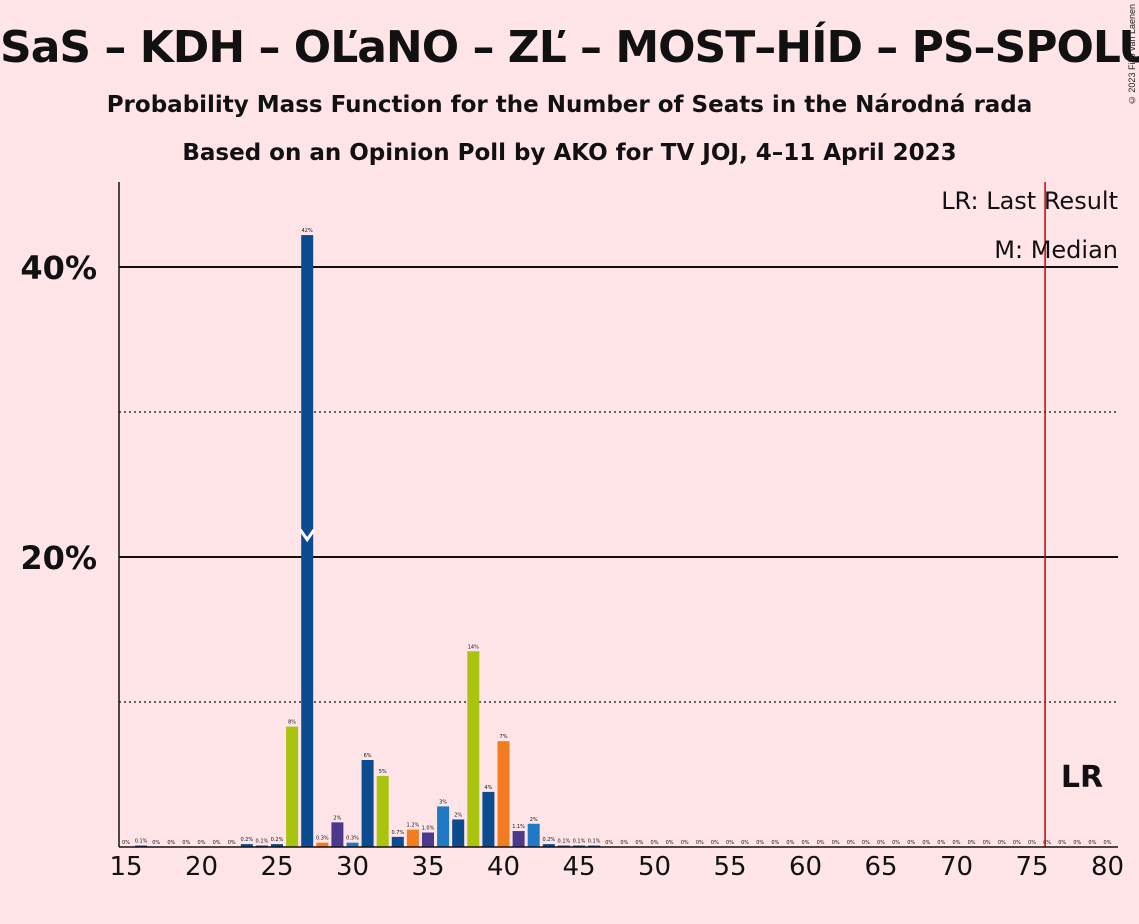  What do you see at coordinates (125, 867) in the screenshot?
I see `x-tick-label: 15` at bounding box center [125, 867].